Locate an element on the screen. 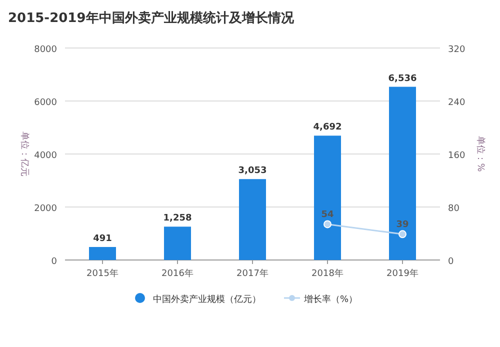  data-label: 491 is located at coordinates (102, 239).